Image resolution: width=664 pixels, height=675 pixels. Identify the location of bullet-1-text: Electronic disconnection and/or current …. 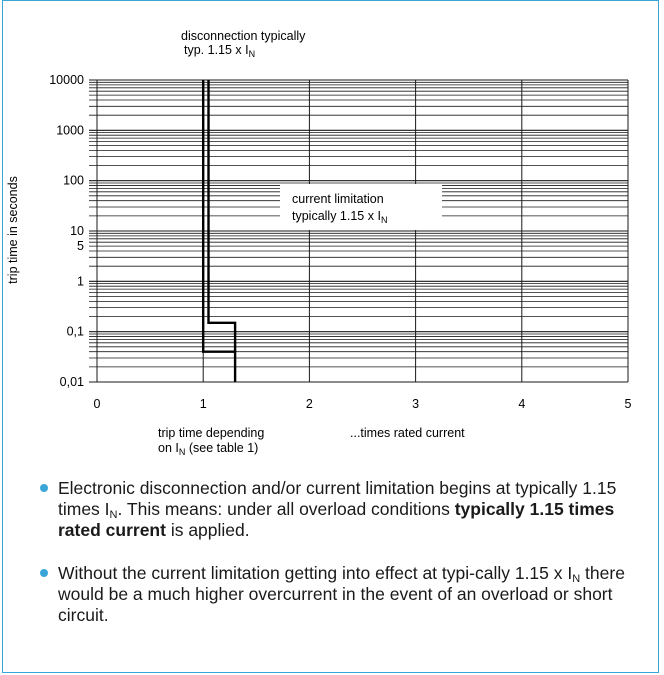
(337, 509).